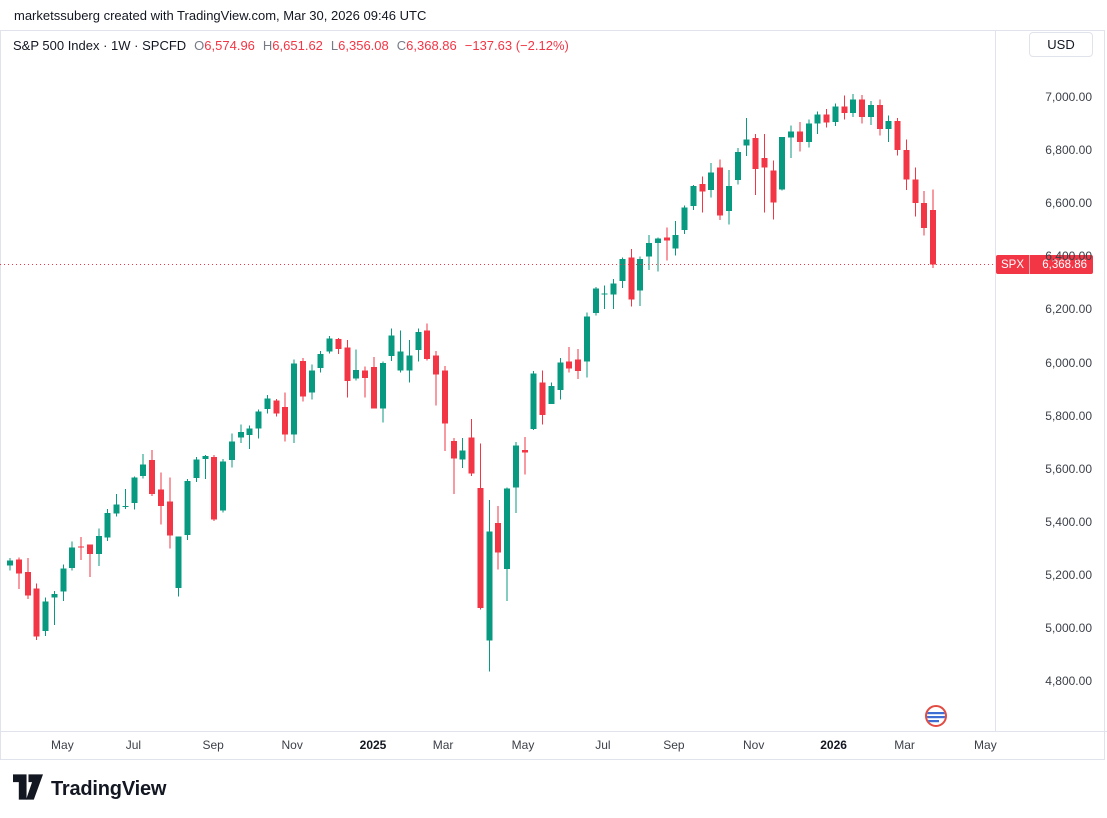 The image size is (1107, 818). I want to click on tradingview-logo-text: TradingView, so click(109, 789).